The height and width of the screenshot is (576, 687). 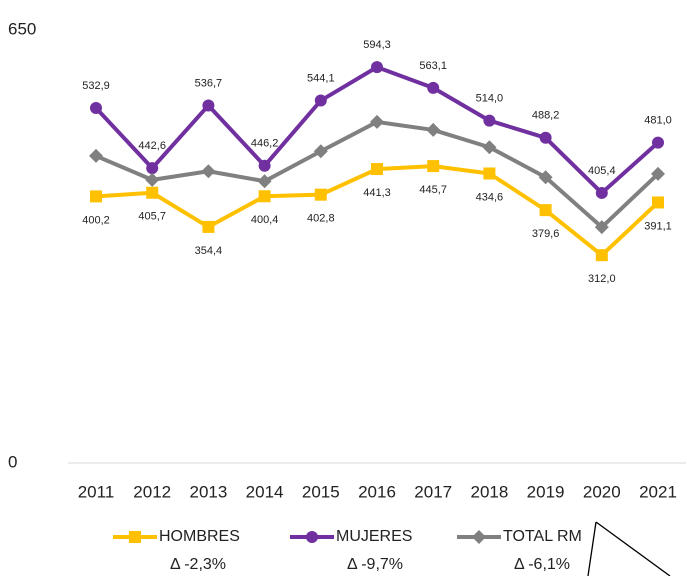 I want to click on x-tick-label: 2016, so click(x=377, y=491).